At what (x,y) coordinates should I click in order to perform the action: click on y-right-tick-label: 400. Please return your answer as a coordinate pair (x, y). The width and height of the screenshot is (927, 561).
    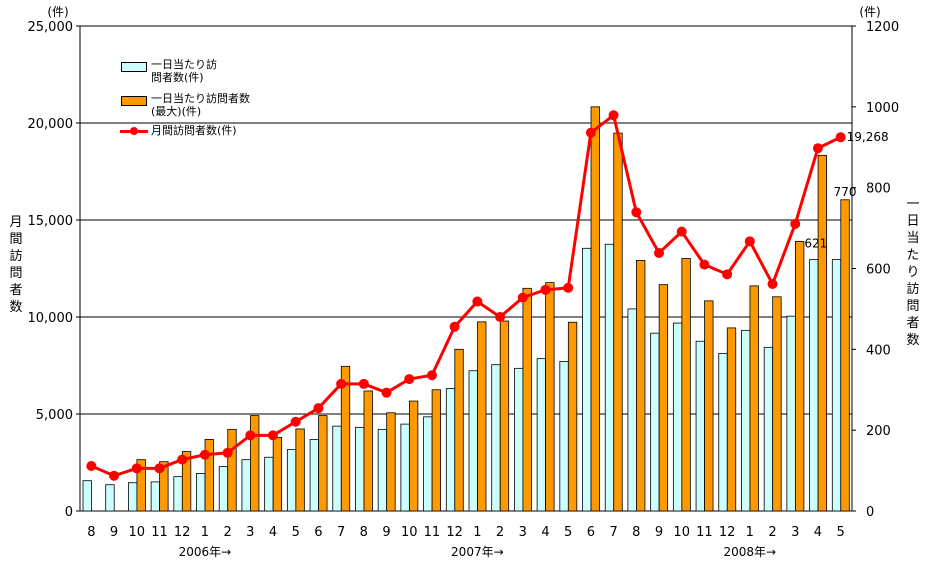
    Looking at the image, I should click on (878, 350).